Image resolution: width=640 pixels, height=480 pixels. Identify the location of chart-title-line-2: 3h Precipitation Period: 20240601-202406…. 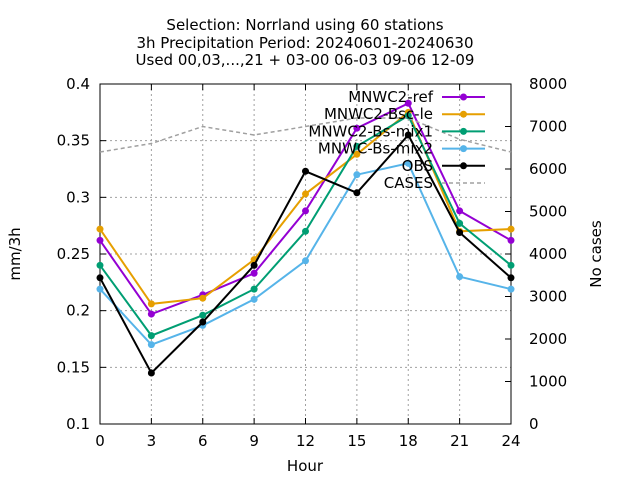
(304, 43).